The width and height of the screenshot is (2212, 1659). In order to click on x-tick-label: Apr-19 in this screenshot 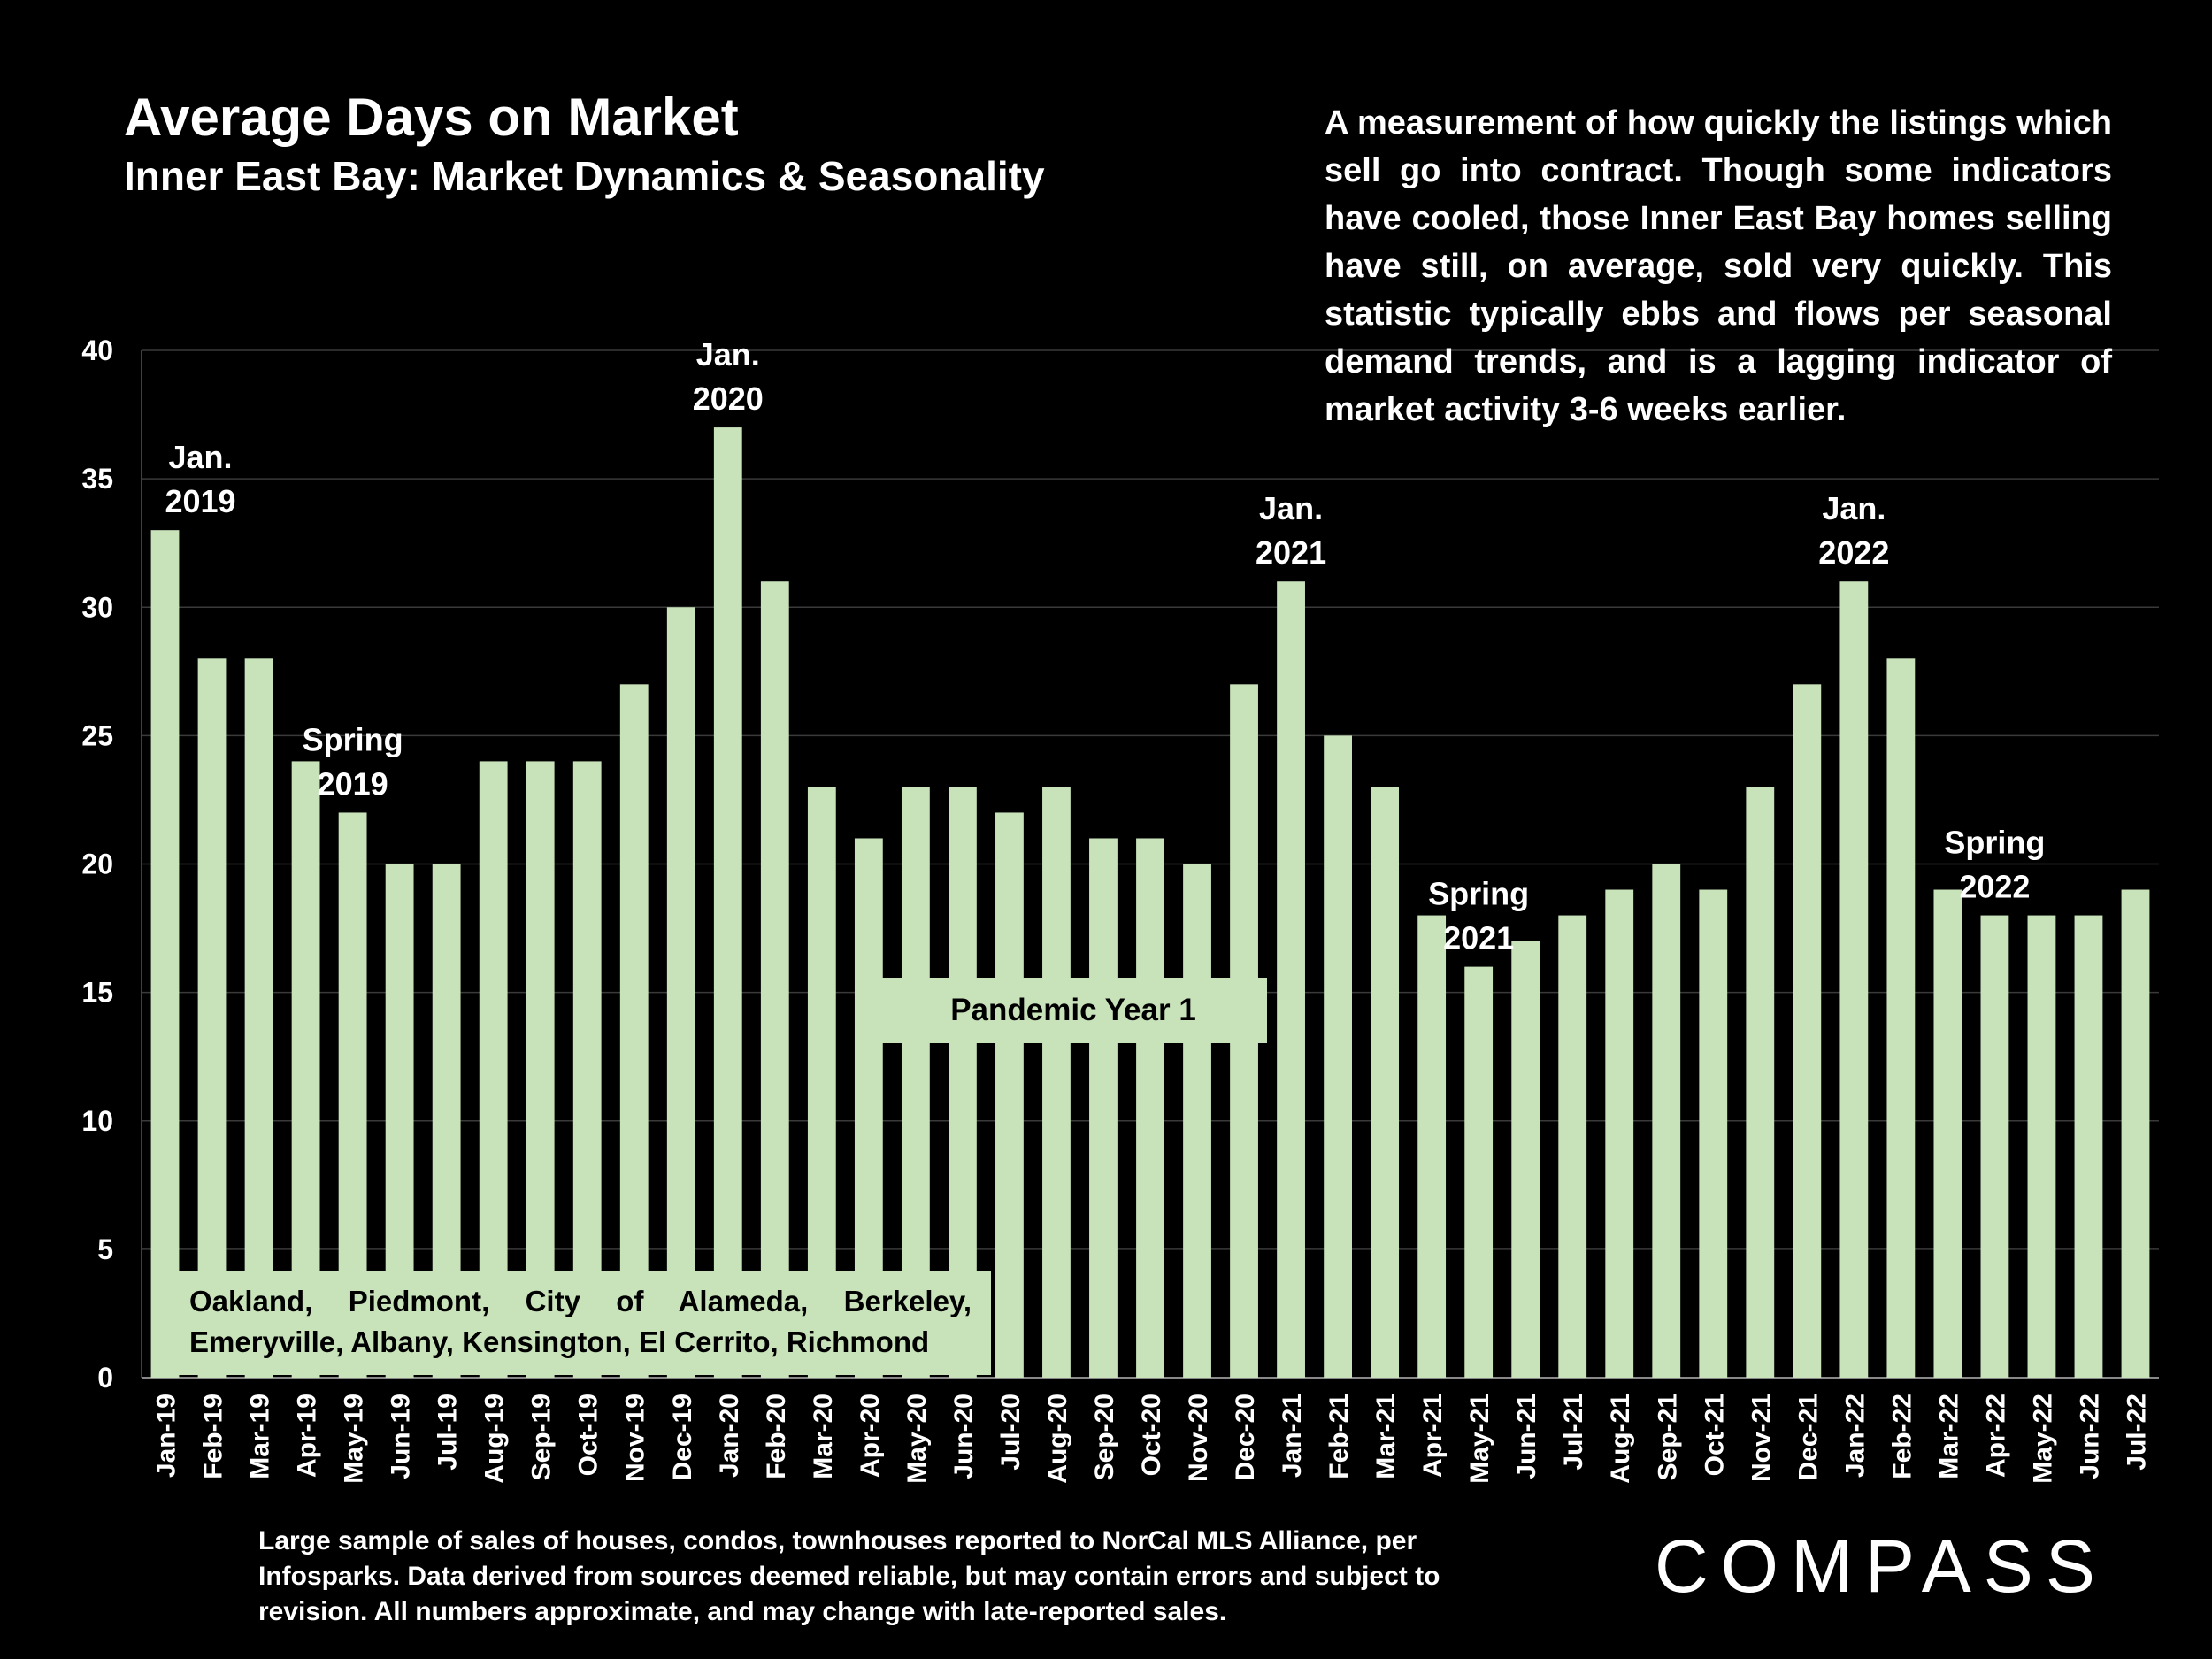, I will do `click(308, 1436)`.